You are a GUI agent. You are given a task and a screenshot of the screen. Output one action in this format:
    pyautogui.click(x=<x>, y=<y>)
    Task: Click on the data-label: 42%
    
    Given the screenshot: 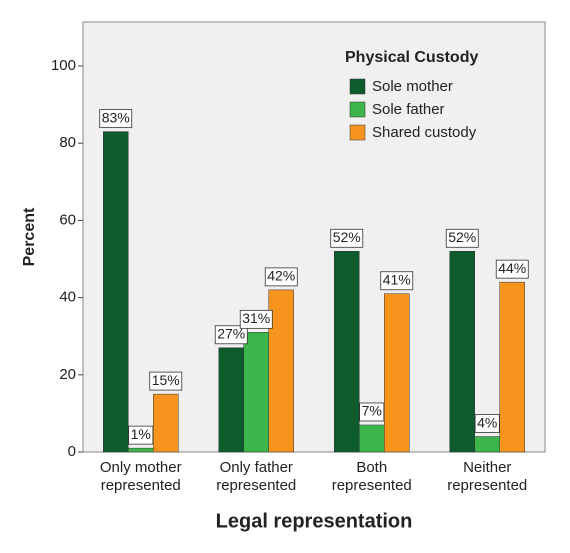 What is the action you would take?
    pyautogui.click(x=281, y=276)
    